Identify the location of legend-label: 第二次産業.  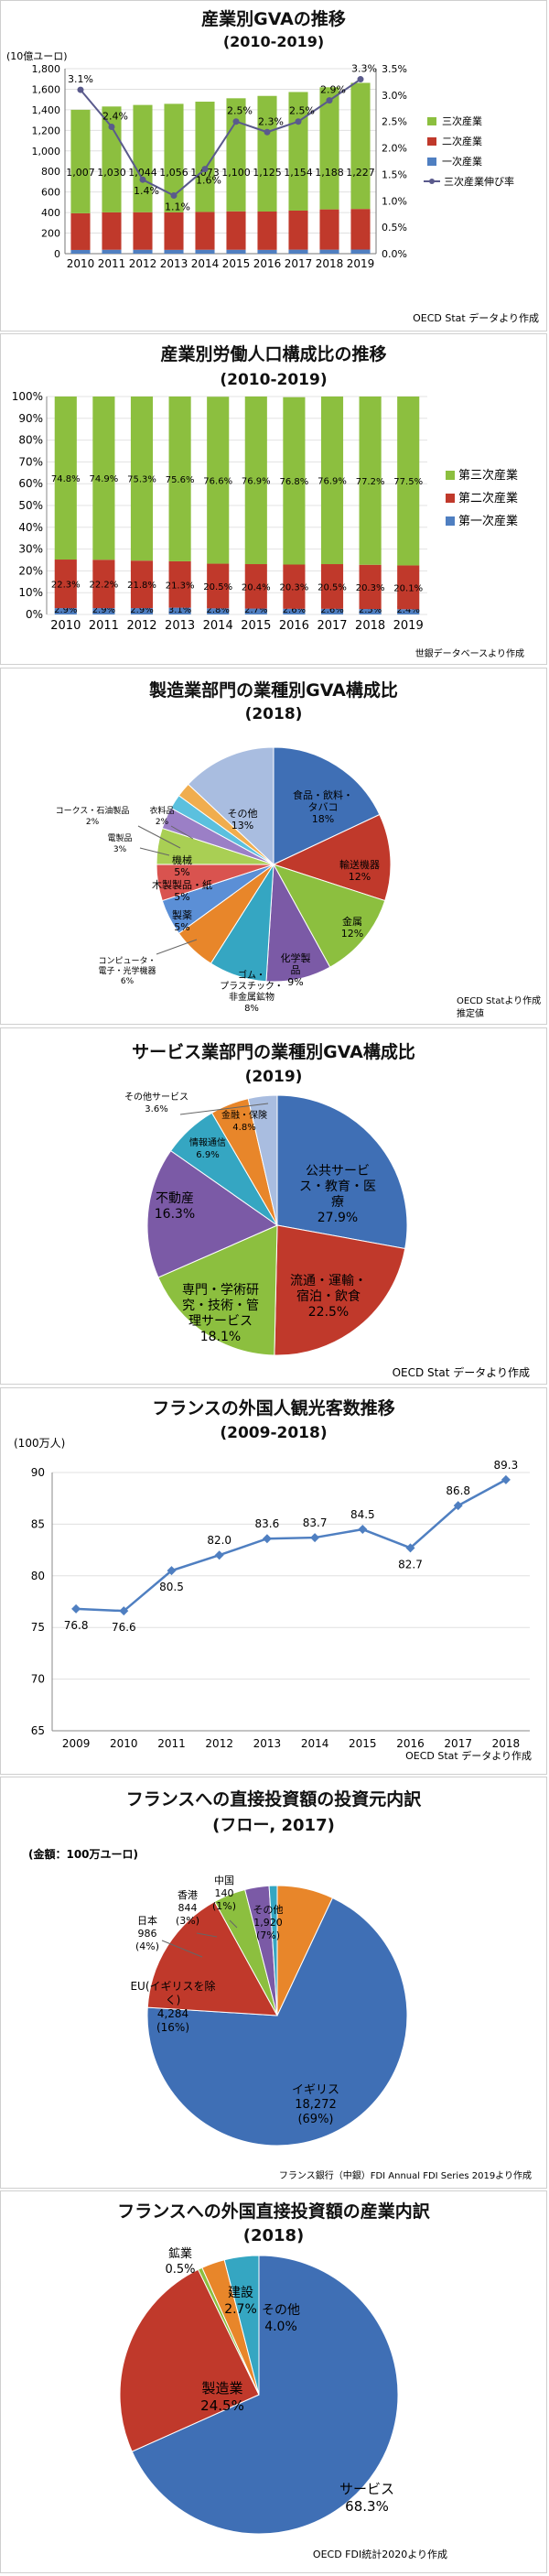
(488, 498).